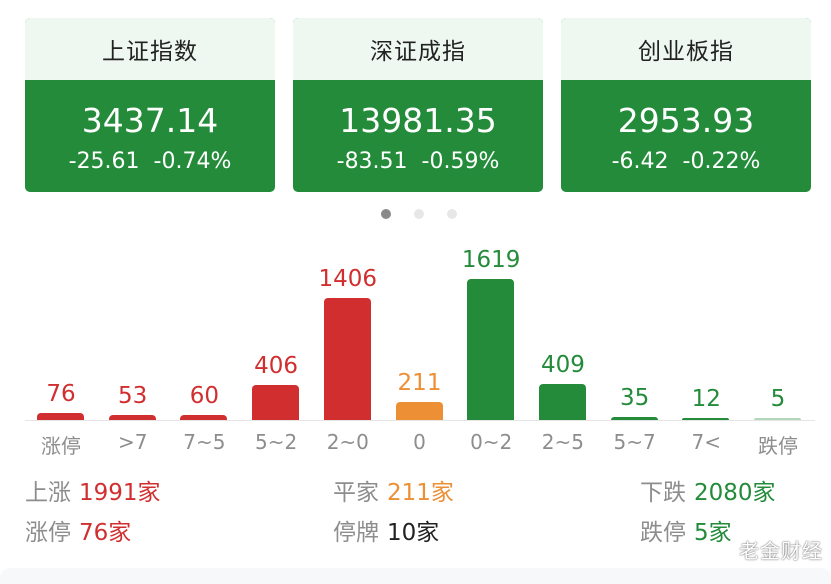 The width and height of the screenshot is (831, 584). What do you see at coordinates (663, 493) in the screenshot?
I see `summary-down-label: 下跌` at bounding box center [663, 493].